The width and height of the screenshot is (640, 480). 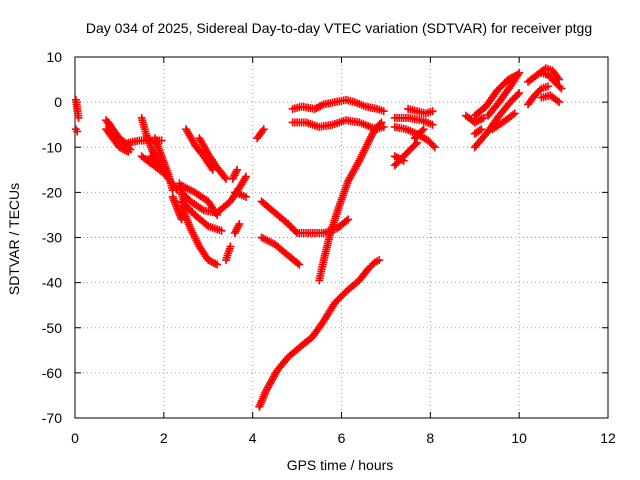 What do you see at coordinates (164, 438) in the screenshot?
I see `x-tick-label: 2` at bounding box center [164, 438].